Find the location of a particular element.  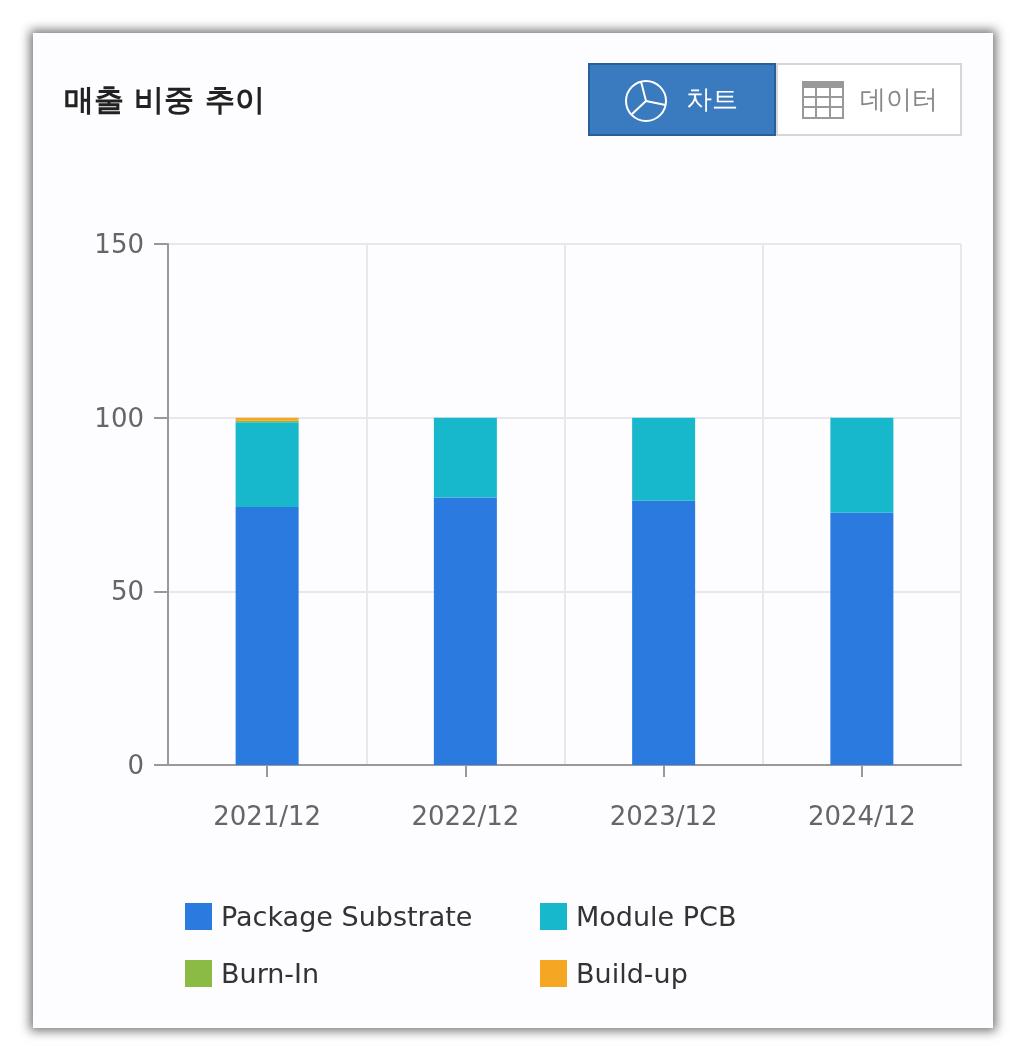

legend-label: Module PCB is located at coordinates (656, 916).